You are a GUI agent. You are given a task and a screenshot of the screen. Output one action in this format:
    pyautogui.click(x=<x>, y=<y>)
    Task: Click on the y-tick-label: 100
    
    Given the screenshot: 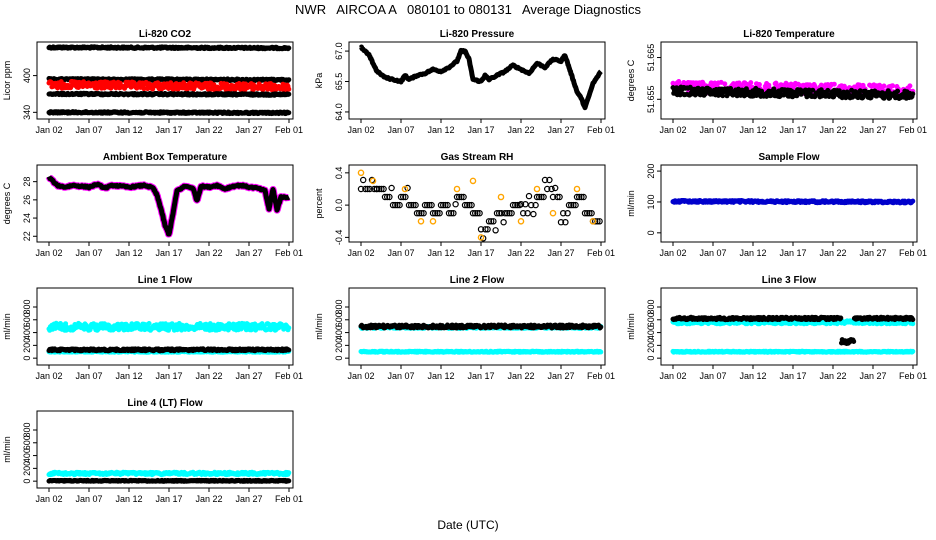 What is the action you would take?
    pyautogui.click(x=651, y=201)
    